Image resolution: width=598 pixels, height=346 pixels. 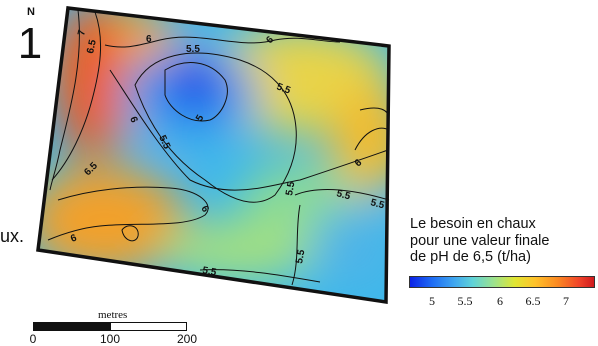 I want to click on legend-tick: 5, so click(x=432, y=301).